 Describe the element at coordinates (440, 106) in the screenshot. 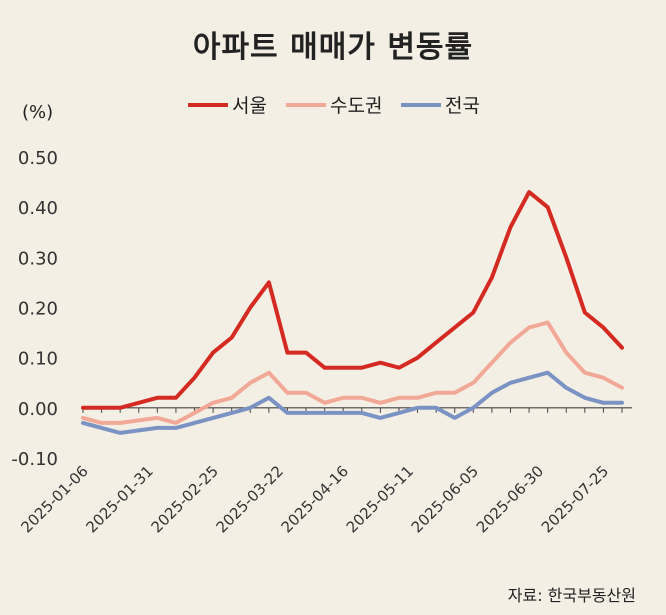

I see `legend-item-전국: 전국` at that location.